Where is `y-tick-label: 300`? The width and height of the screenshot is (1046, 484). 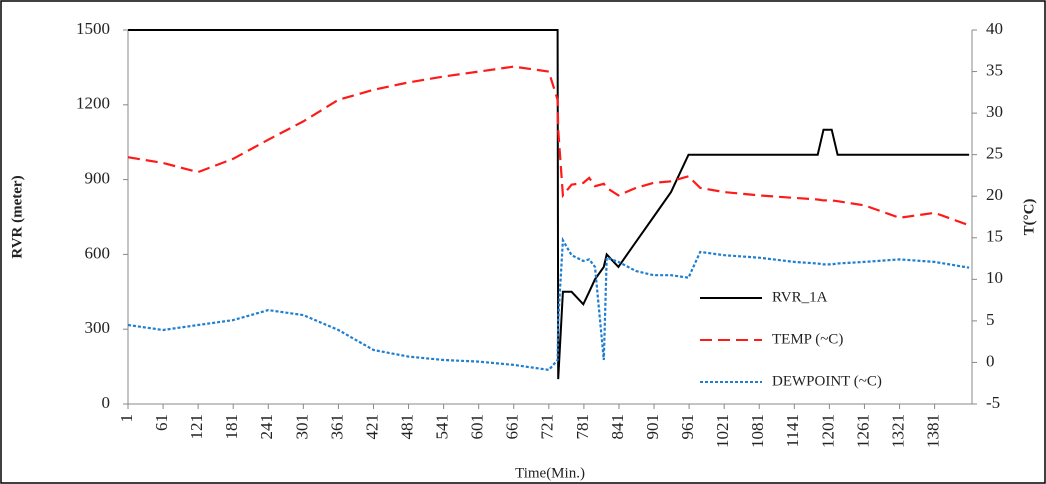 y-tick-label: 300 is located at coordinates (98, 327).